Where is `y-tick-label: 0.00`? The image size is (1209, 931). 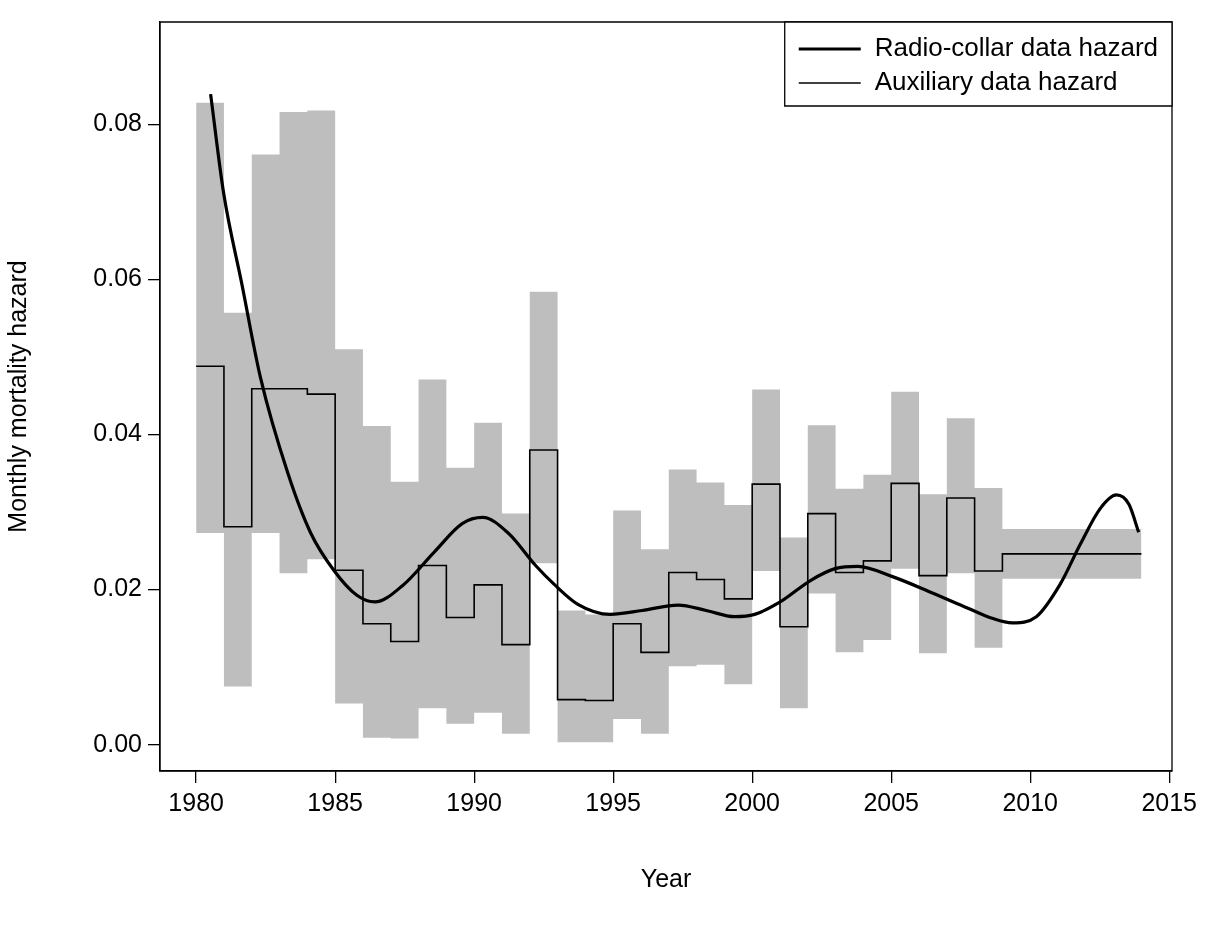
y-tick-label: 0.00 is located at coordinates (117, 742).